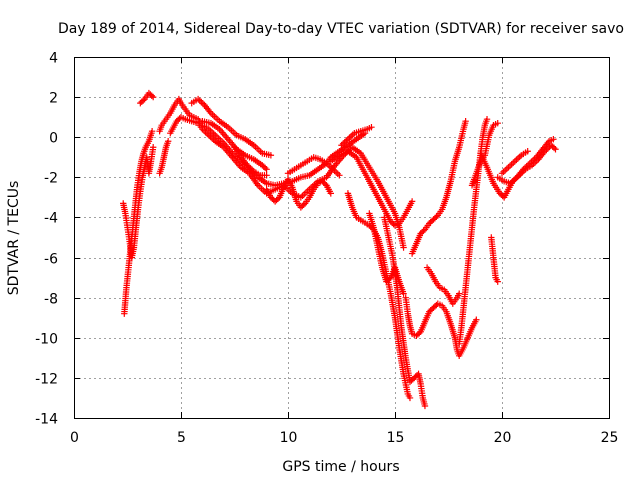  What do you see at coordinates (503, 438) in the screenshot?
I see `x-tick-label: 20` at bounding box center [503, 438].